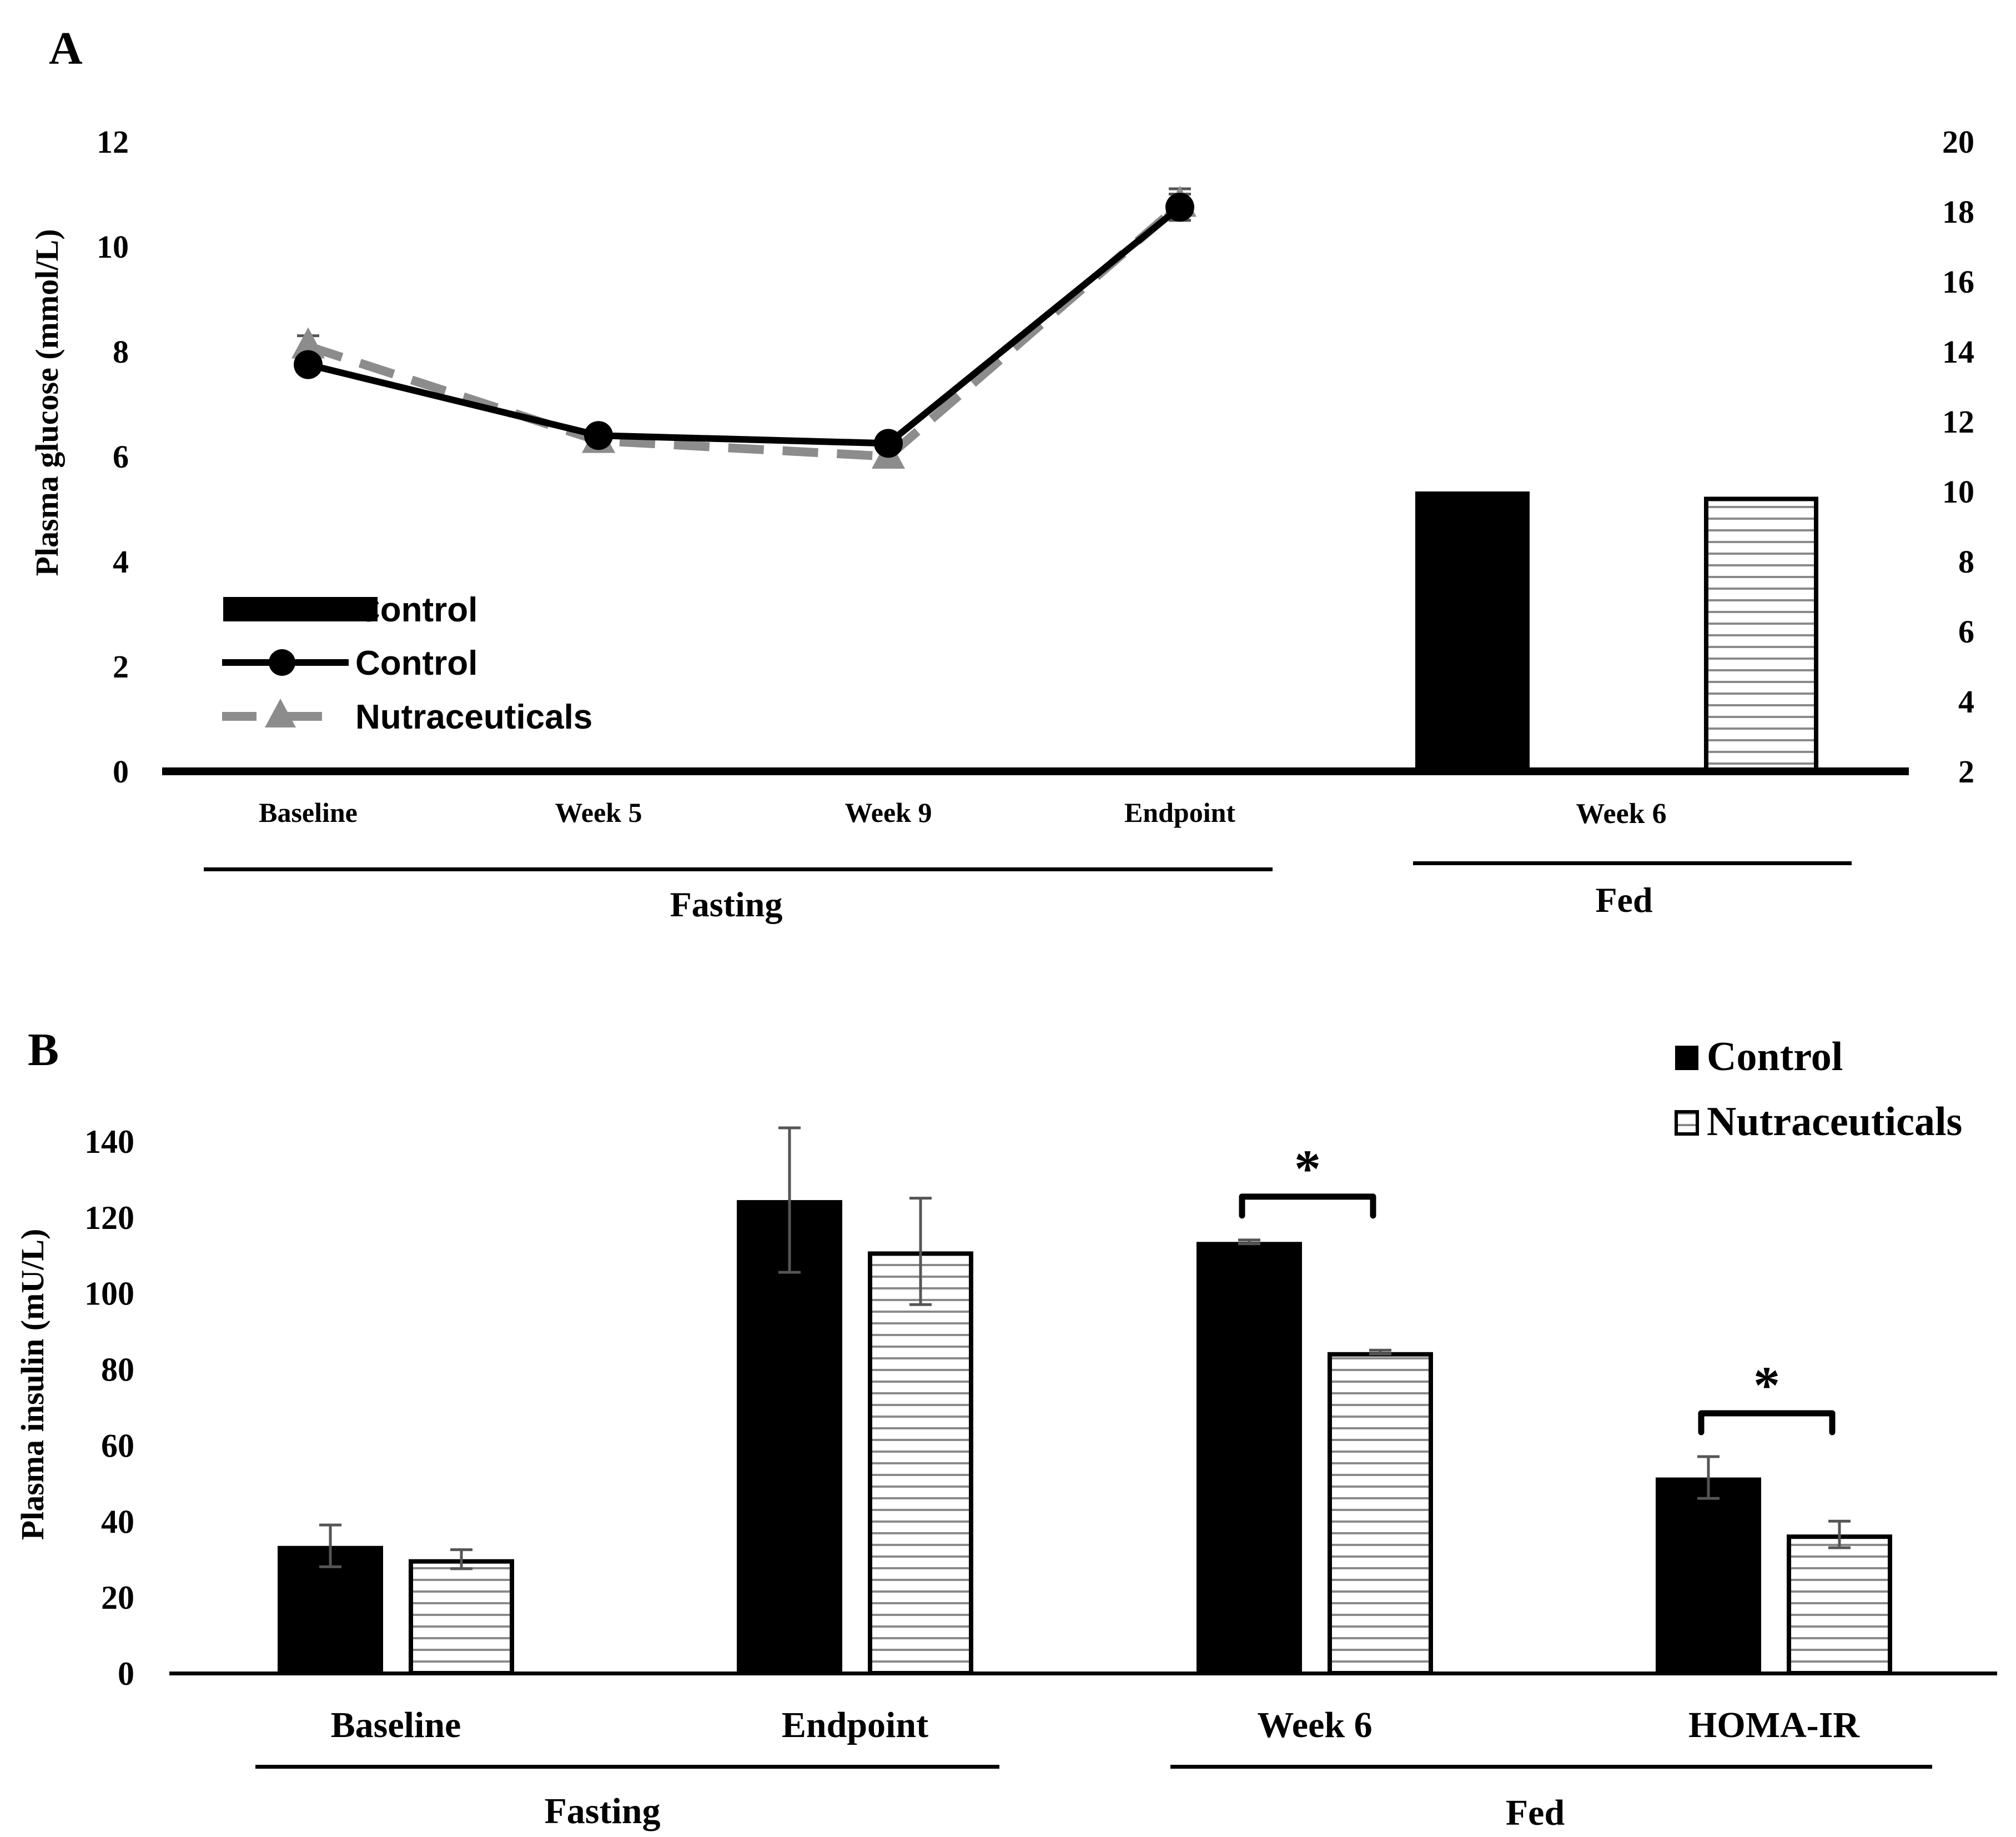 The height and width of the screenshot is (1837, 2016). I want to click on panel-b-significance-bracket-homa-ir, so click(1767, 1423).